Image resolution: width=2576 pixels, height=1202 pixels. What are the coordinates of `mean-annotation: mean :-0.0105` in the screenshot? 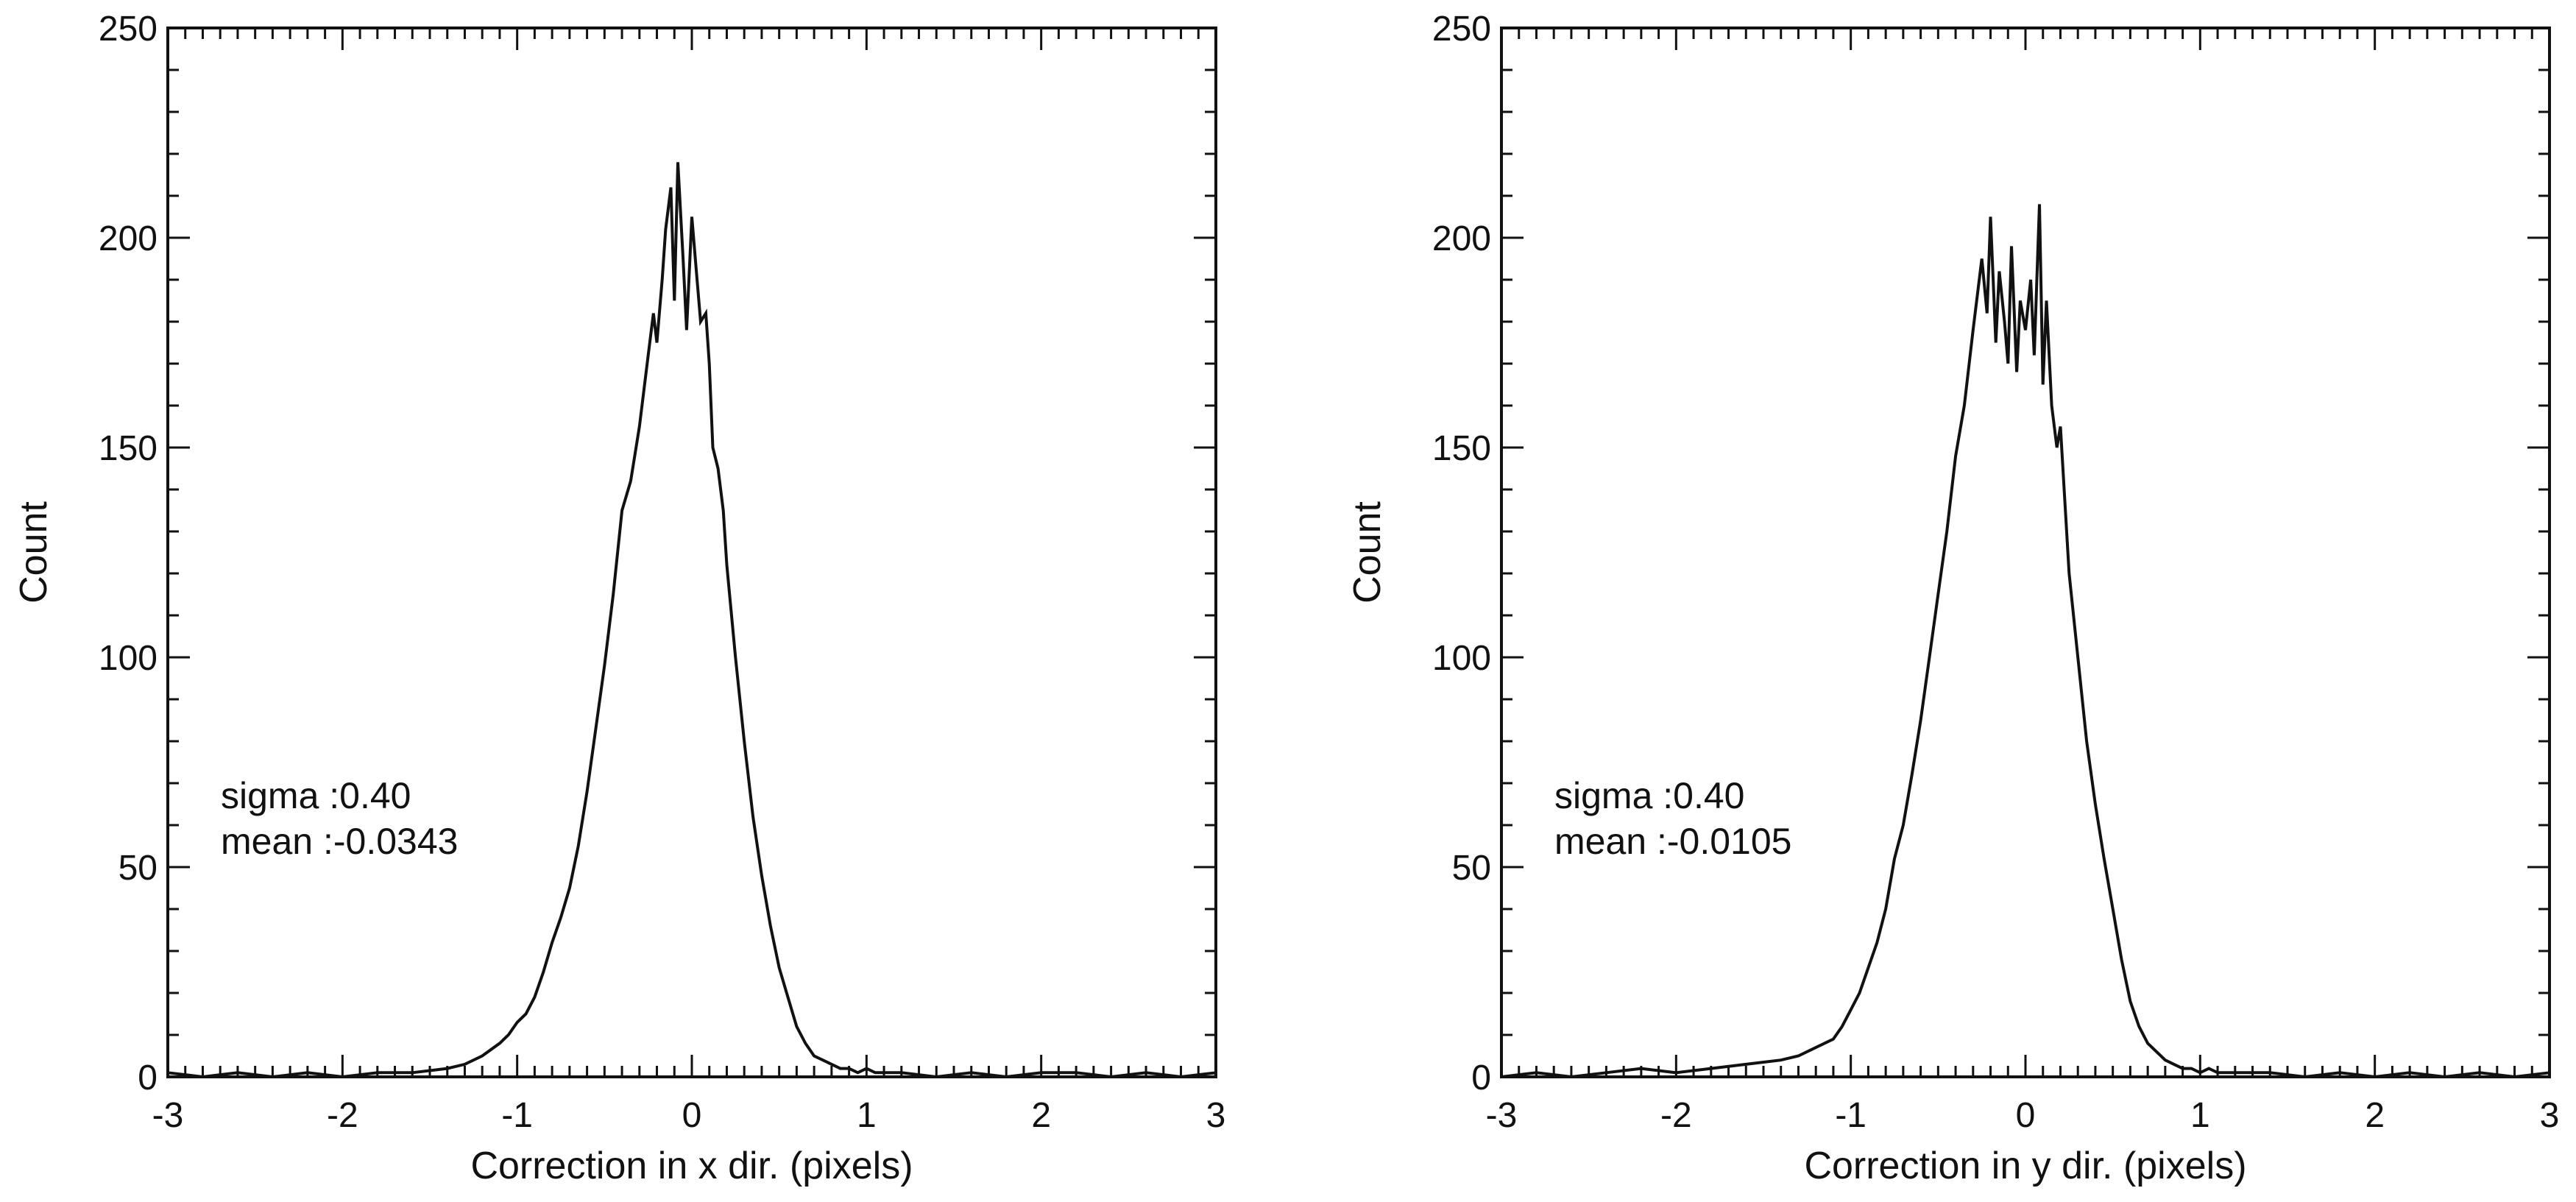 It's located at (1672, 841).